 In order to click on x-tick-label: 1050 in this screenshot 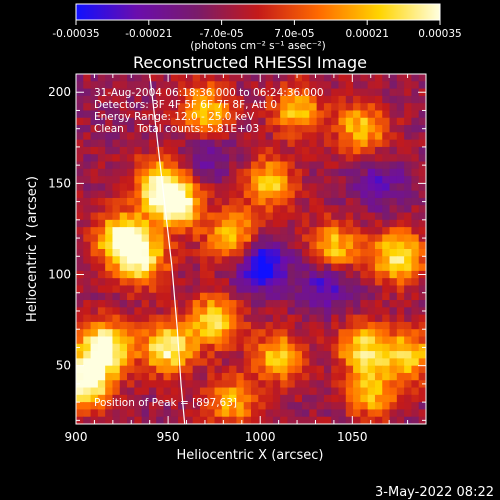, I will do `click(352, 437)`.